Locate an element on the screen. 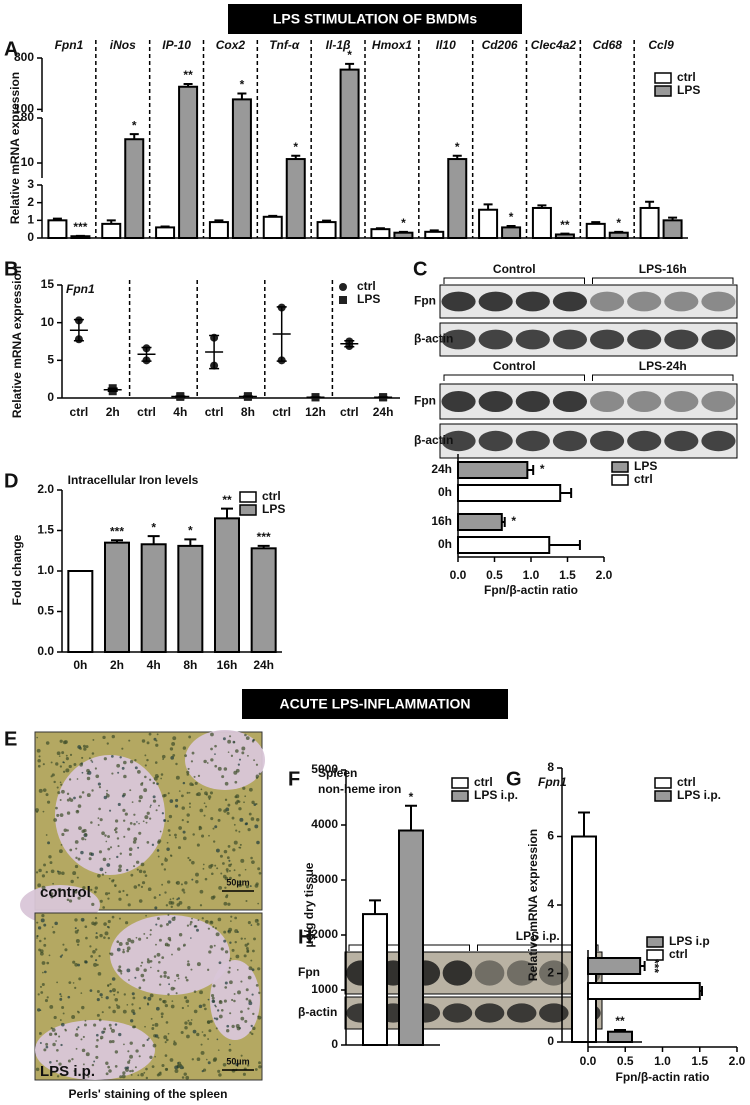  legend-swatch is located at coordinates (460, 783).